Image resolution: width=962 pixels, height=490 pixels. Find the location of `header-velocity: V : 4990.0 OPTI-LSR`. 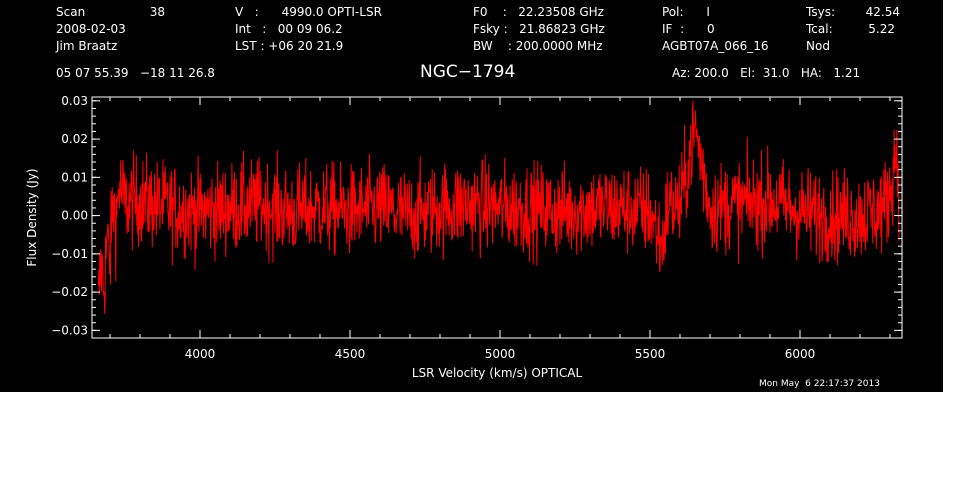

header-velocity: V : 4990.0 OPTI-LSR is located at coordinates (308, 12).